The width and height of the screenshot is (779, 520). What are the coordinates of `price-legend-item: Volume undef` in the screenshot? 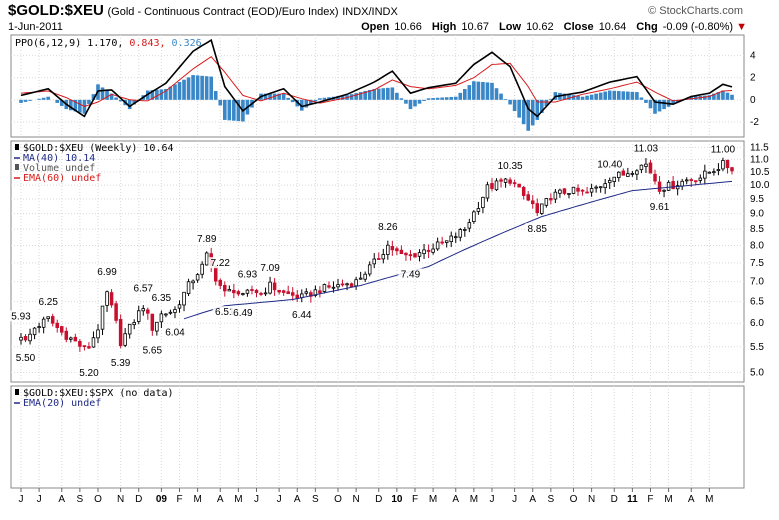 It's located at (59, 168).